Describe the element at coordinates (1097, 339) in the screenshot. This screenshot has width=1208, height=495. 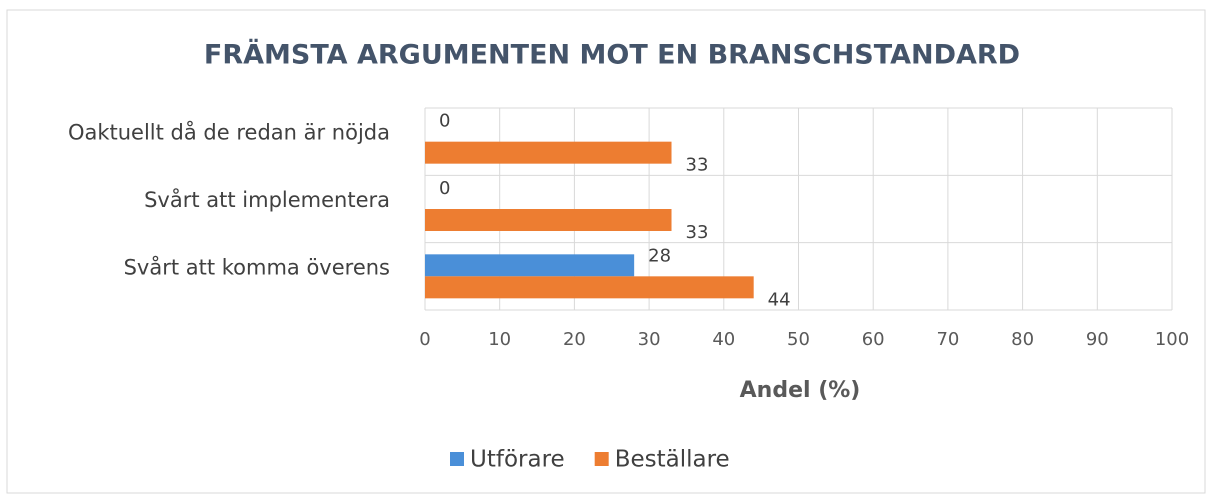
I see `x-tick-label: 90` at that location.